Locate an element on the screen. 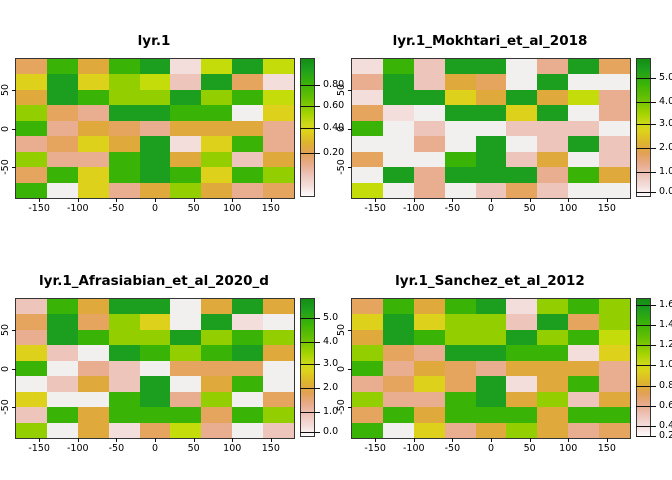  legend-gradient-bar is located at coordinates (643, 127).